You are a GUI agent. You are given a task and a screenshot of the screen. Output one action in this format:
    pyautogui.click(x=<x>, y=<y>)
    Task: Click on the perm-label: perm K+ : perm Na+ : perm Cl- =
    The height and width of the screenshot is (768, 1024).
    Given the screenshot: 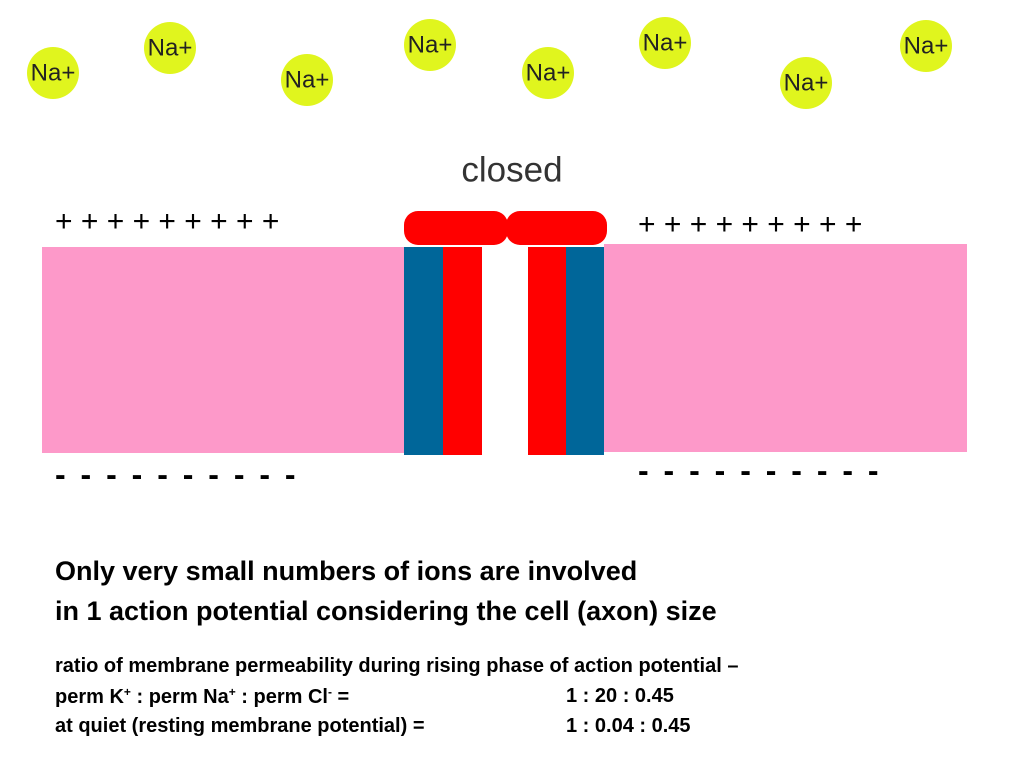 What is the action you would take?
    pyautogui.click(x=202, y=697)
    